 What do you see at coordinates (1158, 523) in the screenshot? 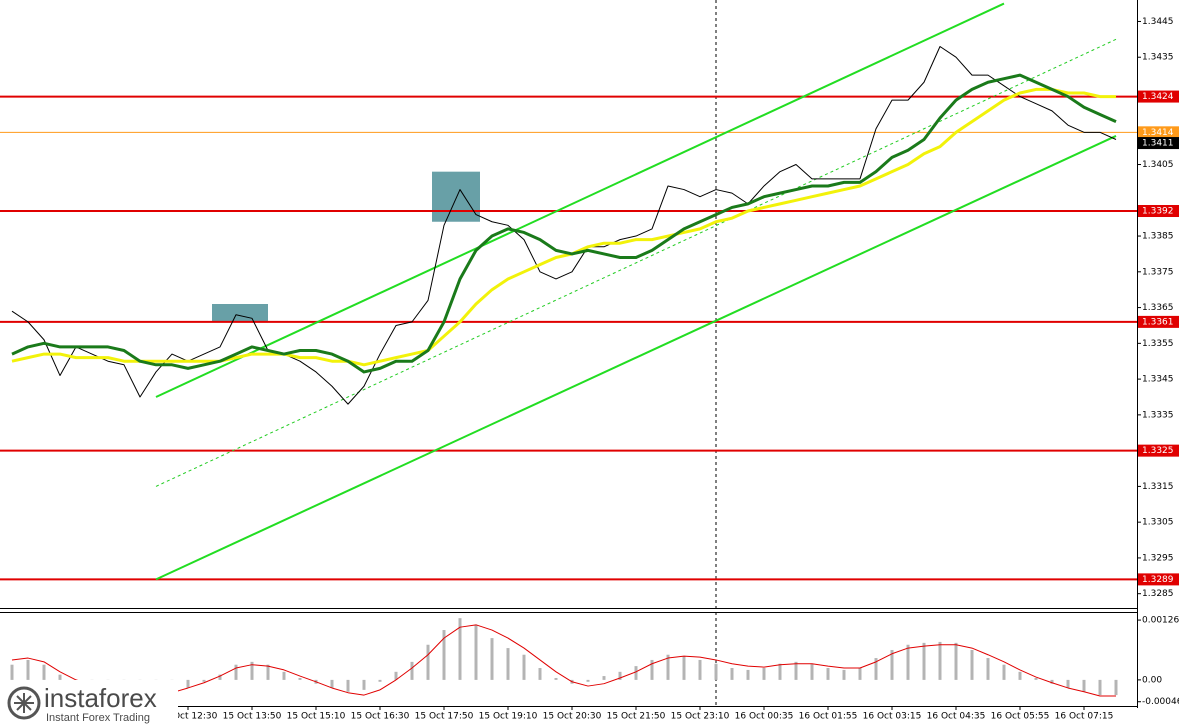
I see `y-tick-label: 1.3305` at bounding box center [1158, 523].